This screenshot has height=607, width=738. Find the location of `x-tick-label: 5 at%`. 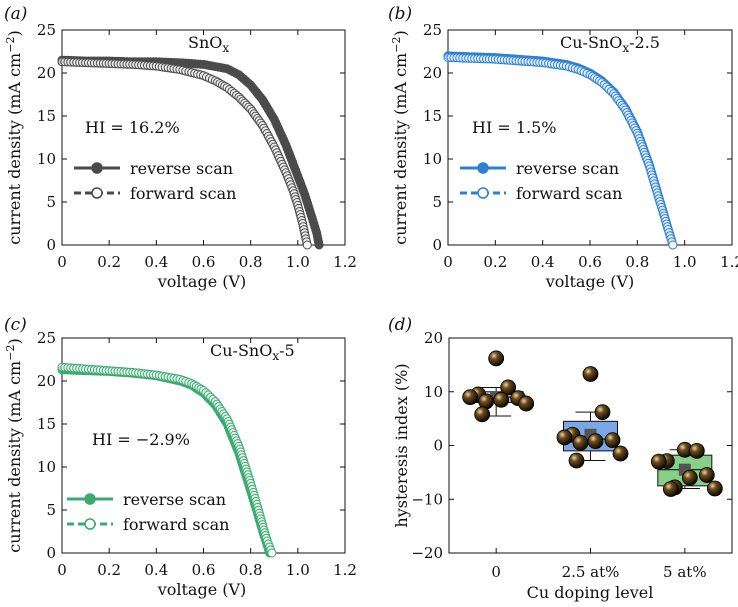

x-tick-label: 5 at% is located at coordinates (685, 572).